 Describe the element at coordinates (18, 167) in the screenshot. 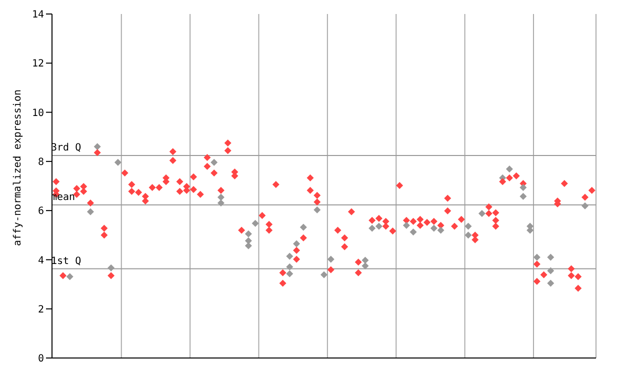

I see `y-axis-title: affy-normalized expression` at that location.